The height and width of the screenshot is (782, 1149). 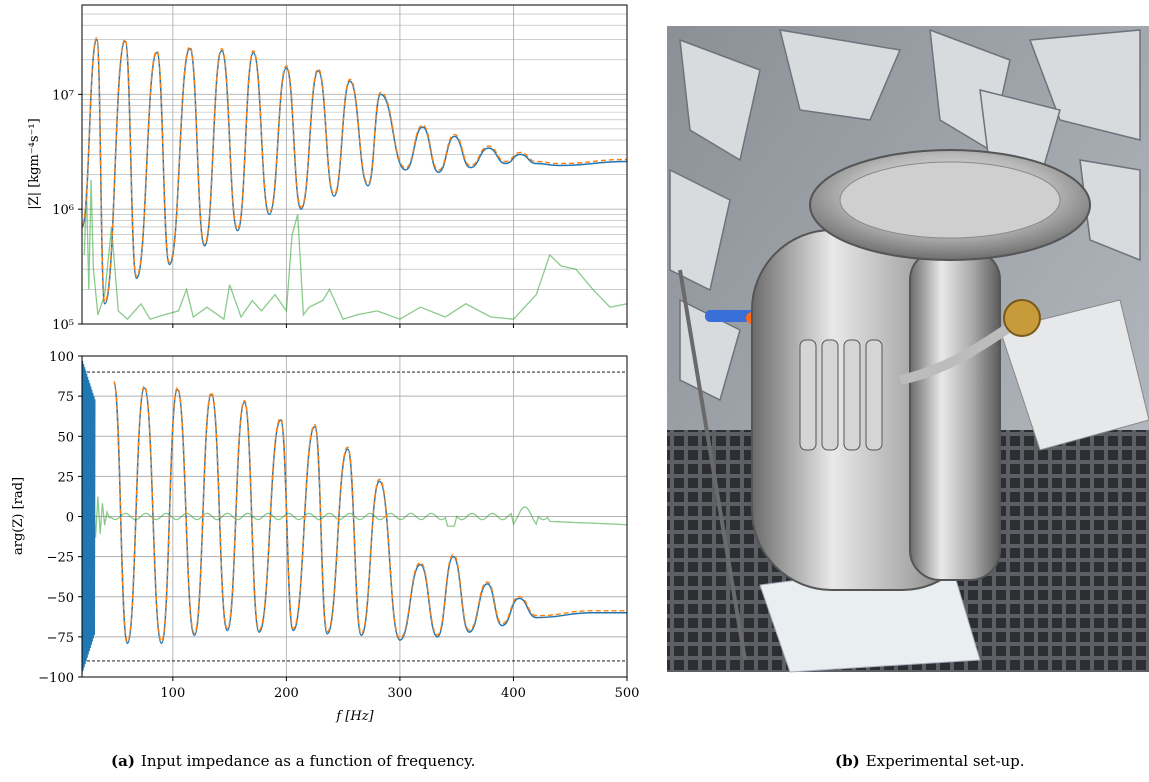 I want to click on caption-b: (b) Experimental set-up., so click(x=930, y=761).